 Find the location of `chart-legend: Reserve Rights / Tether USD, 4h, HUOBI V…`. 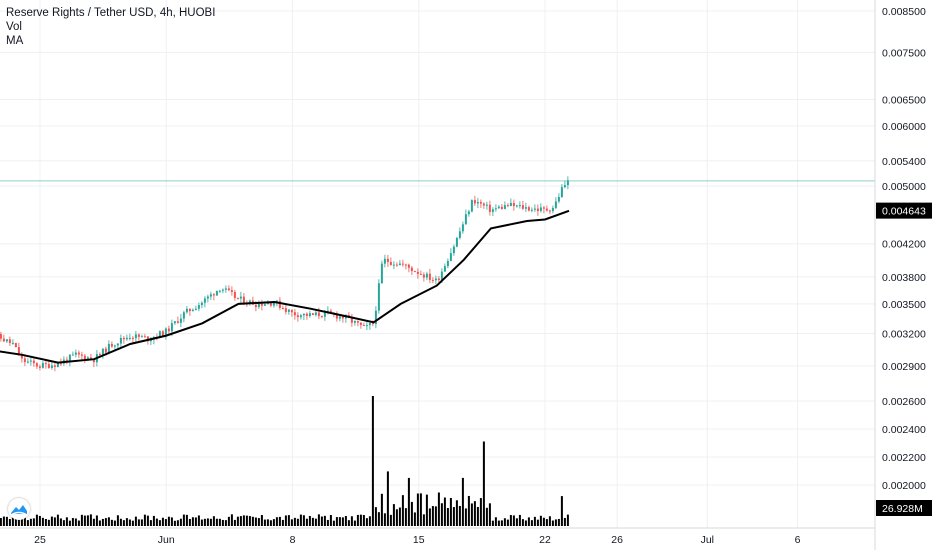

chart-legend: Reserve Rights / Tether USD, 4h, HUOBI V… is located at coordinates (110, 27).